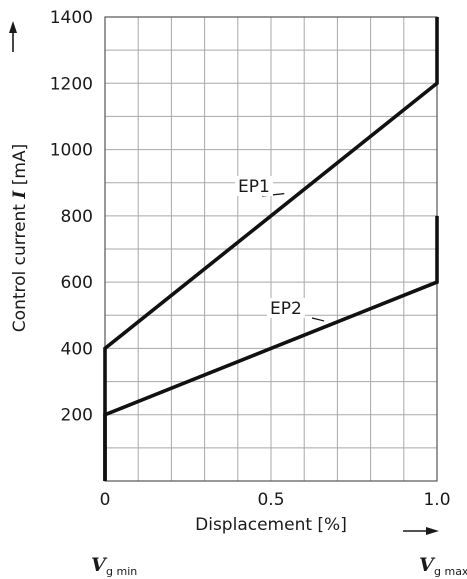 The image size is (467, 579). What do you see at coordinates (20, 195) in the screenshot?
I see `y-axis-variable: I` at bounding box center [20, 195].